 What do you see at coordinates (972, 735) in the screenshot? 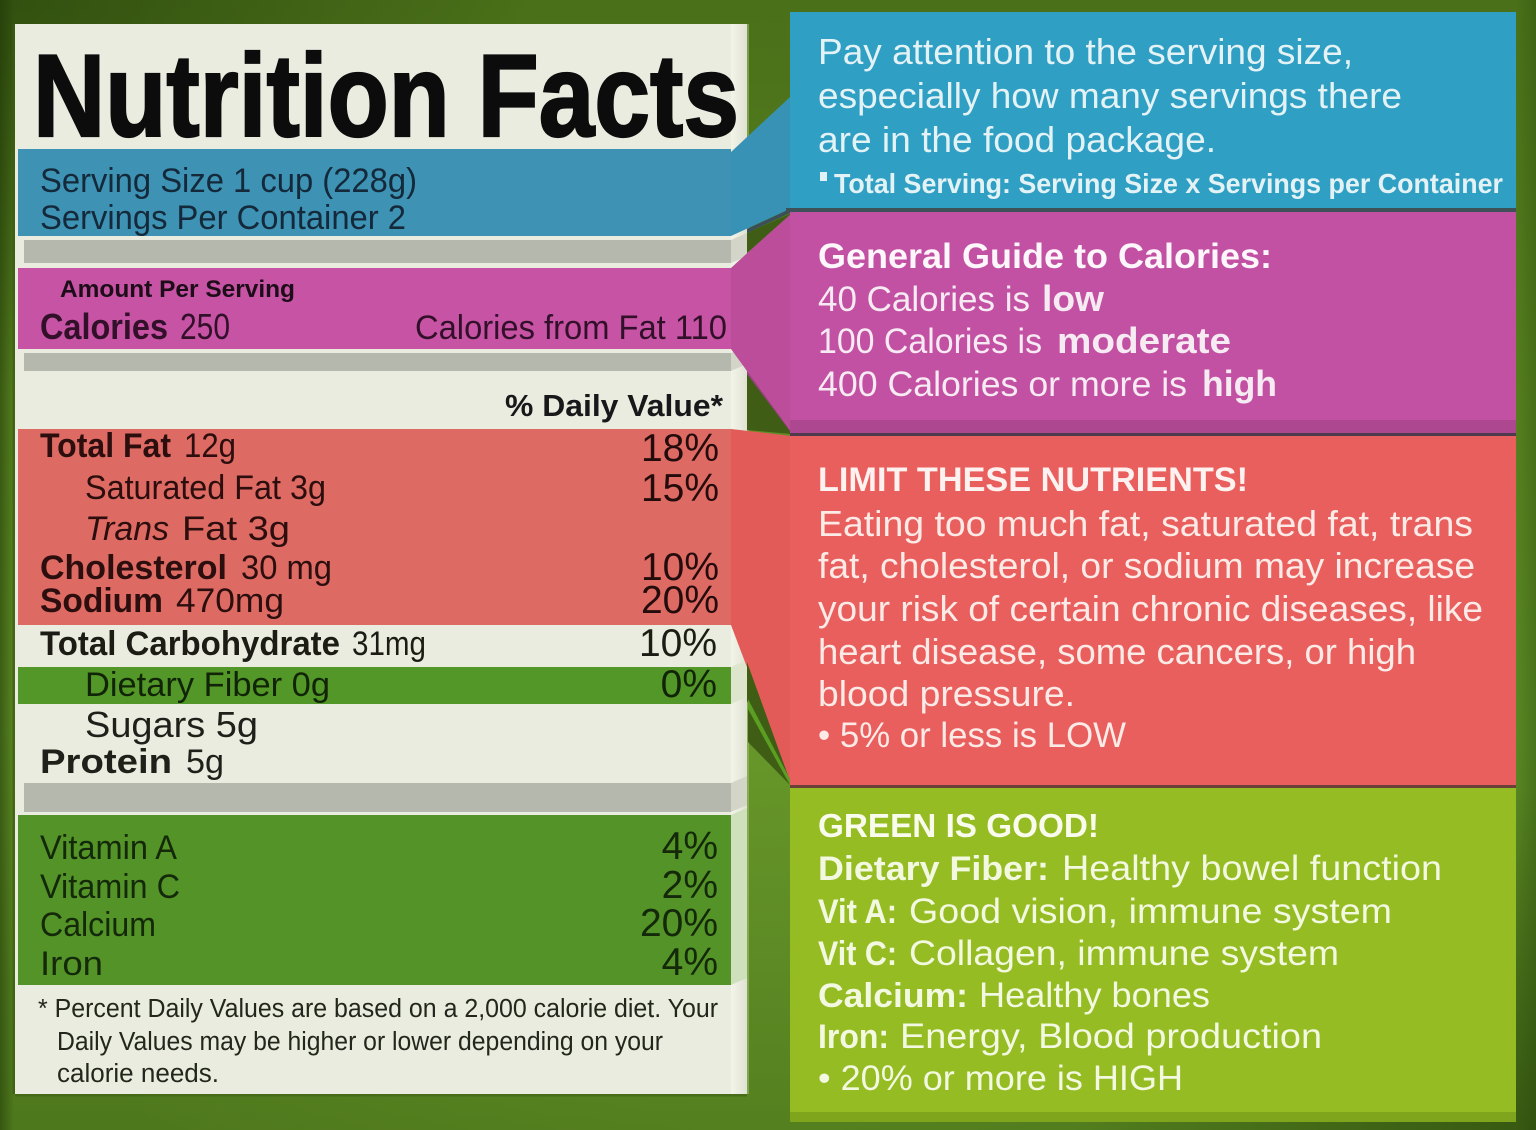
I see `svg-text: • 5% or less is LOW` at bounding box center [972, 735].